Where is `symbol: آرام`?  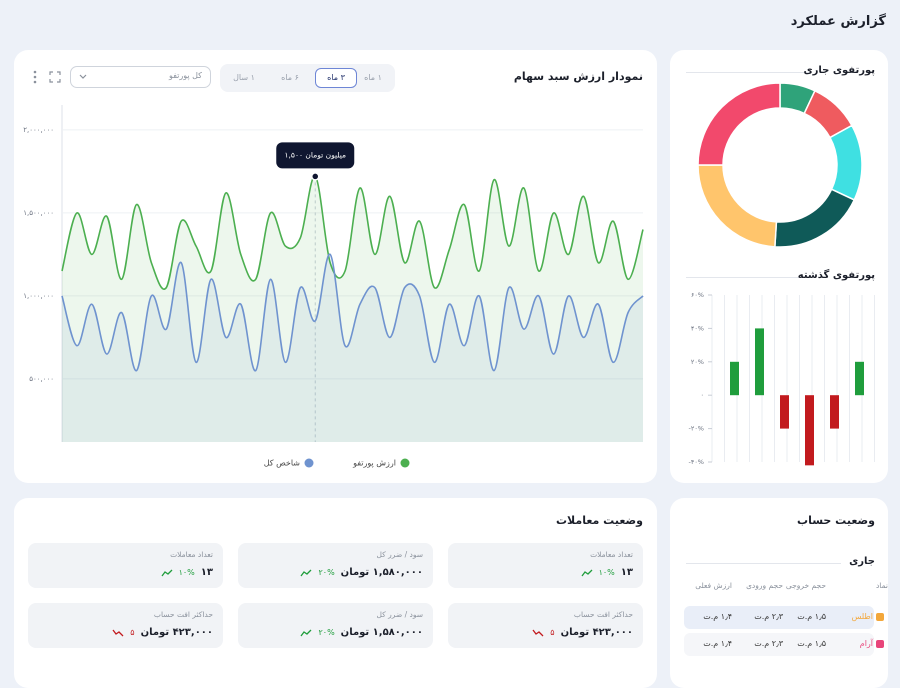
symbol: آرام is located at coordinates (866, 643).